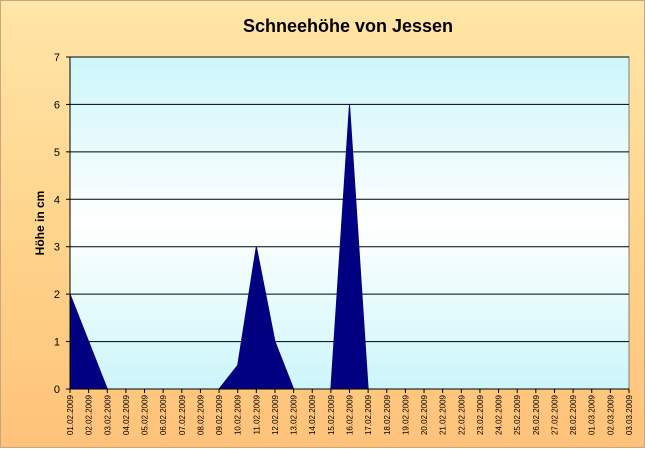 The height and width of the screenshot is (449, 645). I want to click on x-tick-label: 12.02.2009, so click(275, 414).